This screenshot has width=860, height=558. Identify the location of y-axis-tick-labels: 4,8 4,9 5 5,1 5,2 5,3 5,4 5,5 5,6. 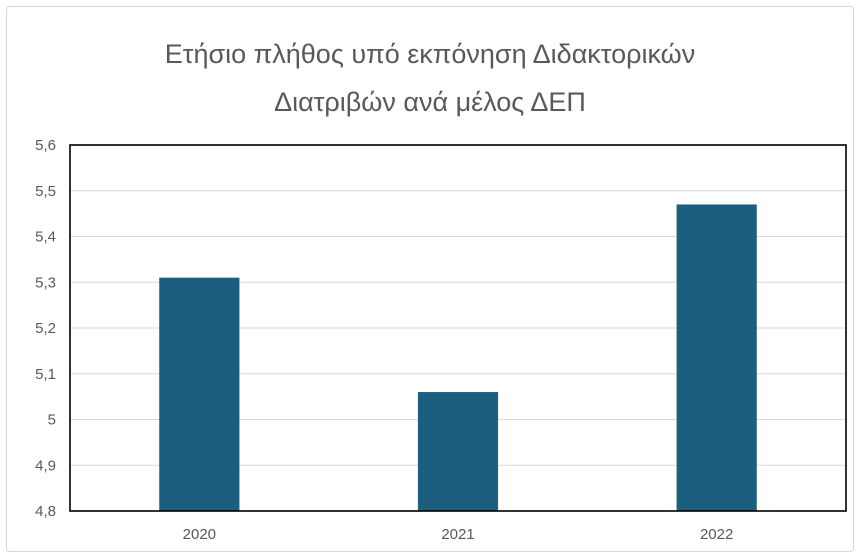
(45, 328).